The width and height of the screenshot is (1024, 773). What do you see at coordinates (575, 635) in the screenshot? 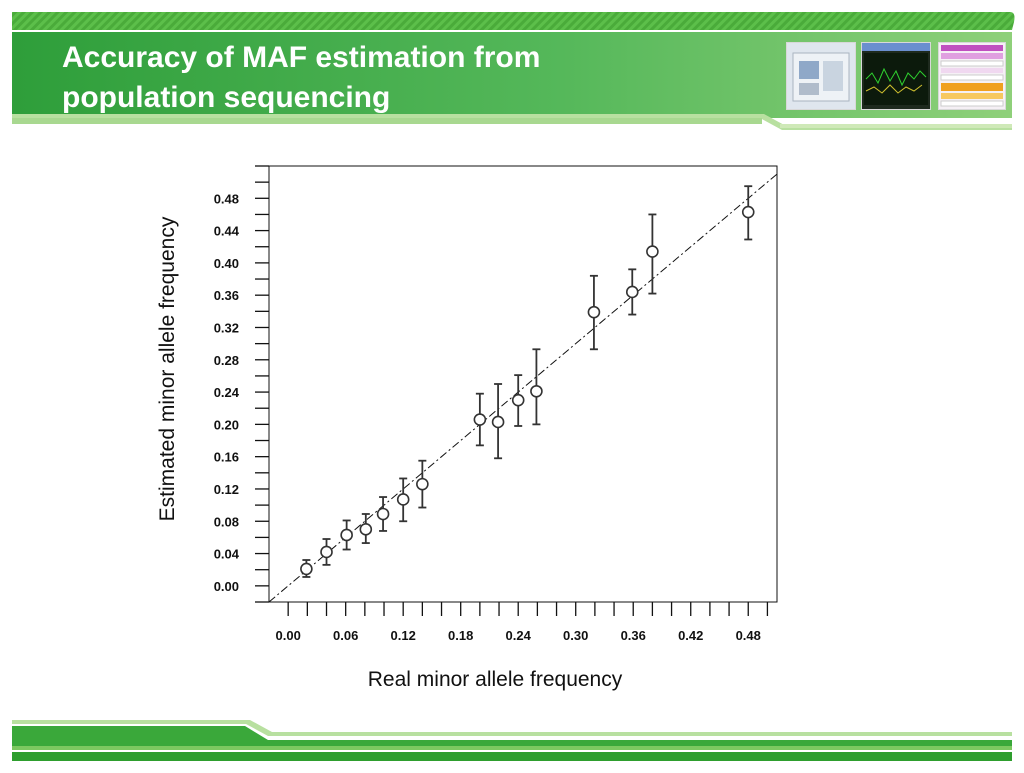
I see `x-tick-label: 0.30` at bounding box center [575, 635].